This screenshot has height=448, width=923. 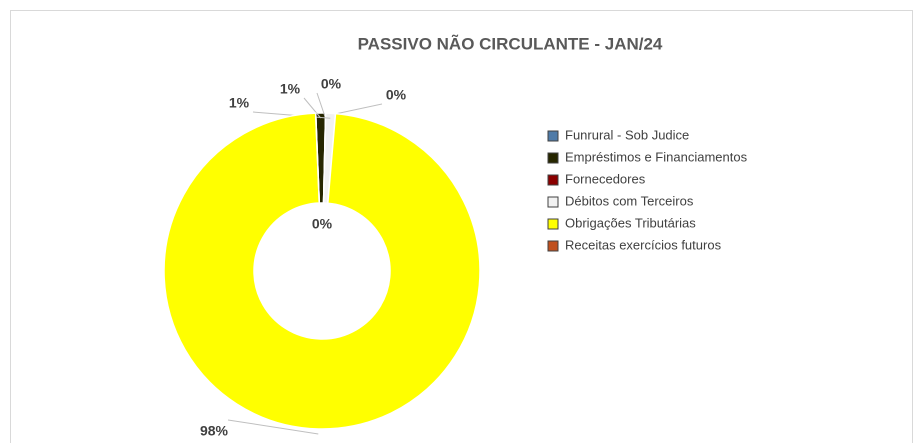 I want to click on legend-label: Receitas exercícios futuros, so click(x=643, y=244).